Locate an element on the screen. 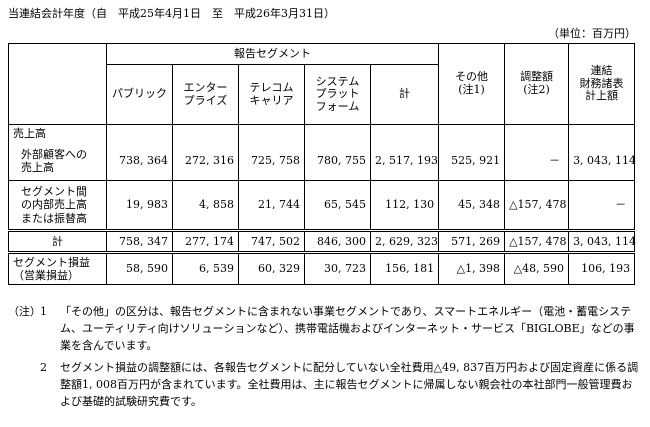  header-system-platform: システム プラット フォーム is located at coordinates (337, 94).